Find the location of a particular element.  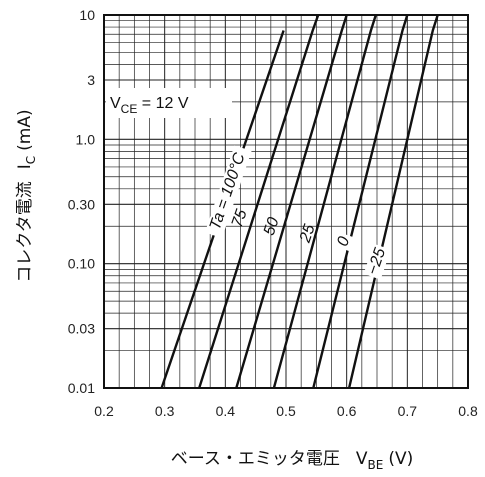

series-label: 50 is located at coordinates (272, 226).